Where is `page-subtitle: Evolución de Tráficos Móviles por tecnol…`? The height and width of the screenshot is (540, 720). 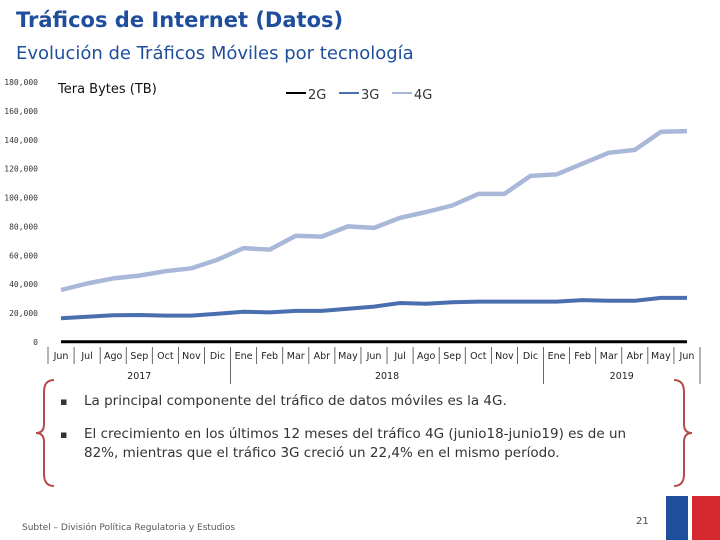 page-subtitle: Evolución de Tráficos Móviles por tecnol… is located at coordinates (215, 53).